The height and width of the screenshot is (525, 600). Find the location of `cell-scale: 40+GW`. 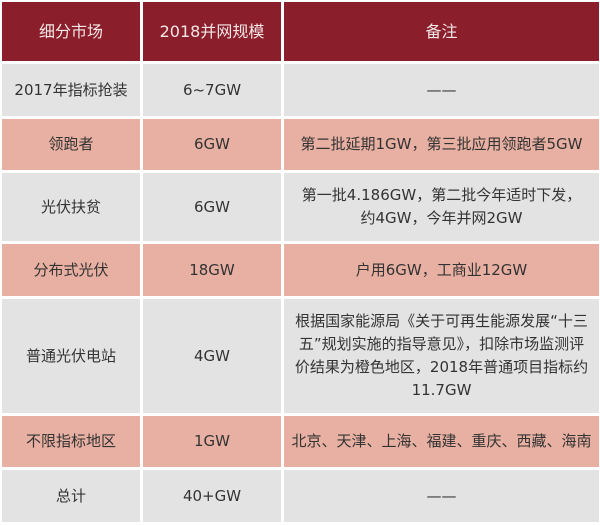

cell-scale: 40+GW is located at coordinates (212, 496).